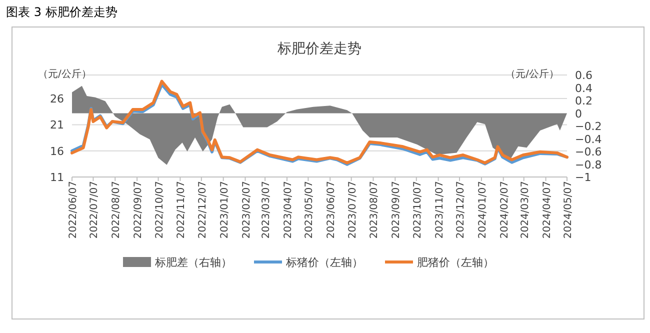 The height and width of the screenshot is (333, 650). Describe the element at coordinates (504, 210) in the screenshot. I see `x-tick-label: 2024/02/07` at that location.